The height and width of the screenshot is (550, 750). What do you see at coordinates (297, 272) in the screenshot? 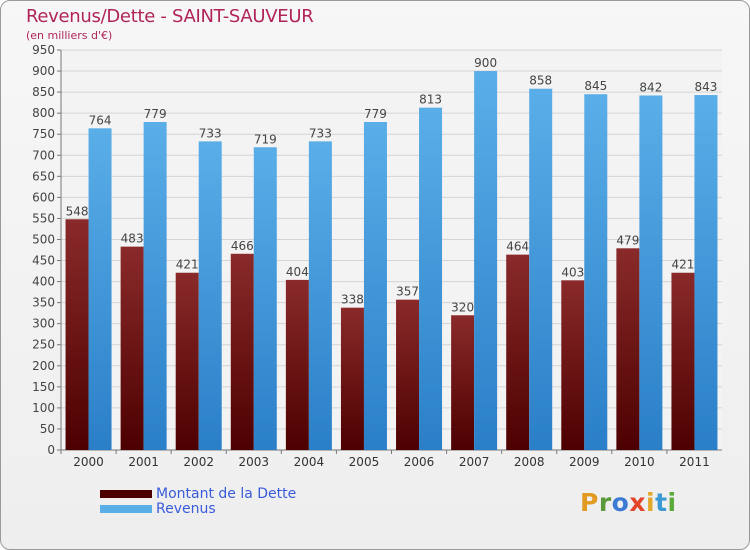
I see `data-label-debt: 404` at bounding box center [297, 272].